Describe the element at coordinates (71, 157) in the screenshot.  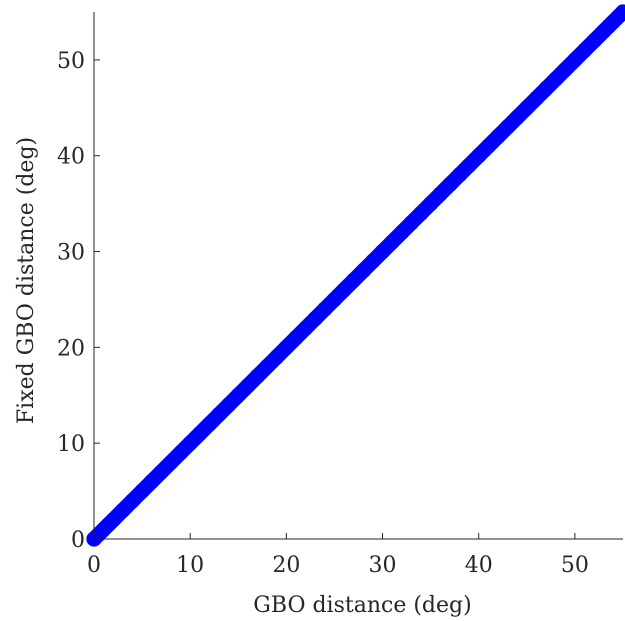
I see `y-tick-label: 40` at that location.